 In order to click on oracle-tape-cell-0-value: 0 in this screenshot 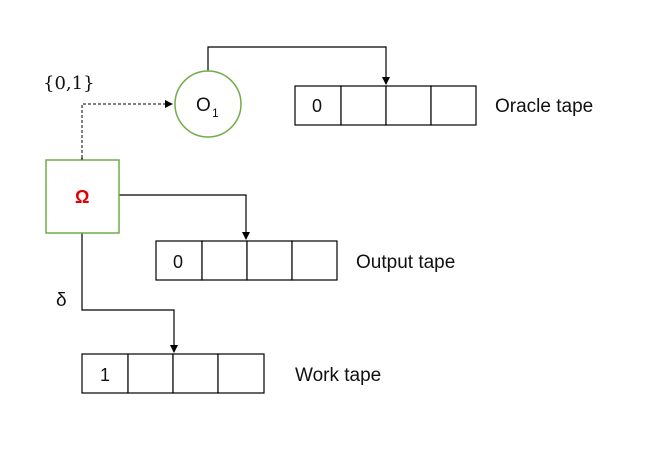, I will do `click(317, 106)`.